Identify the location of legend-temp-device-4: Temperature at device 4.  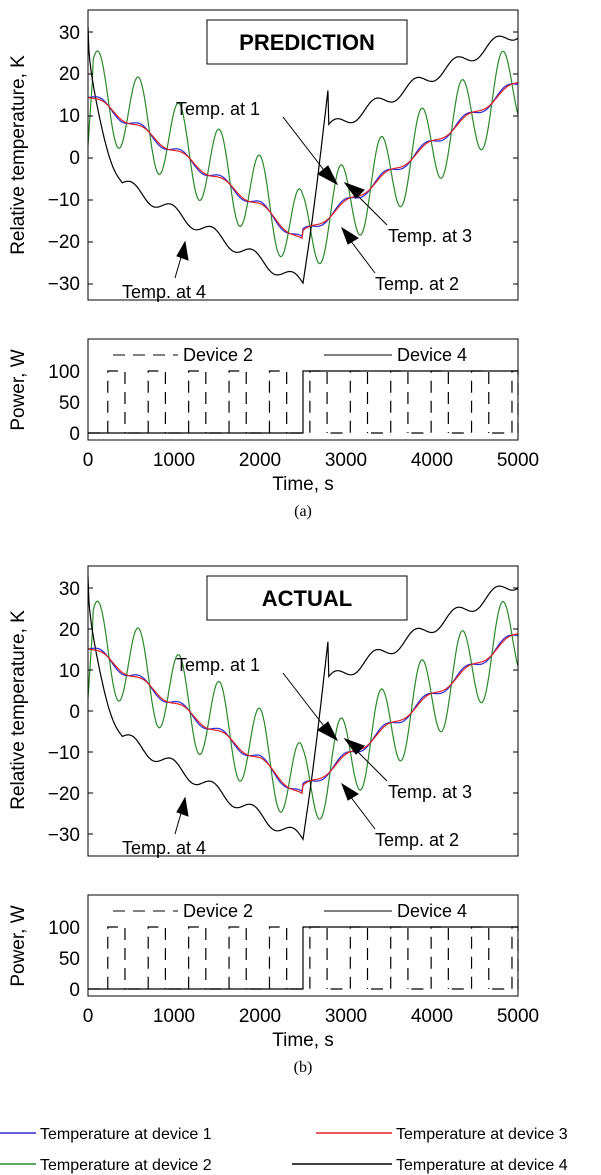
(482, 1165).